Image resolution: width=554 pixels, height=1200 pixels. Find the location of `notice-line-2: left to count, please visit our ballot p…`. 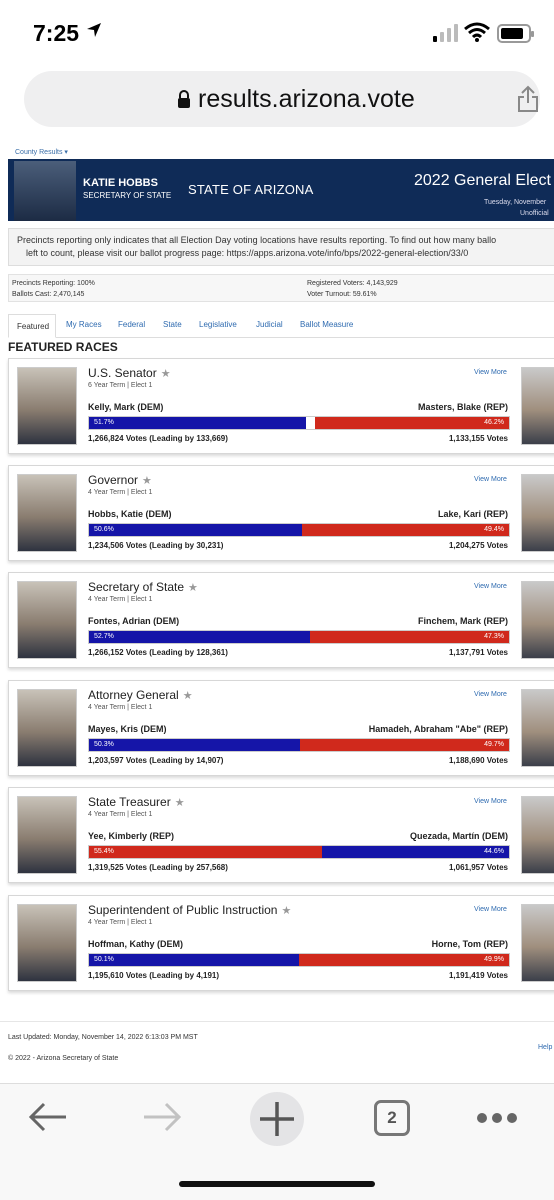

notice-line-2: left to count, please visit our ballot p… is located at coordinates (247, 253).